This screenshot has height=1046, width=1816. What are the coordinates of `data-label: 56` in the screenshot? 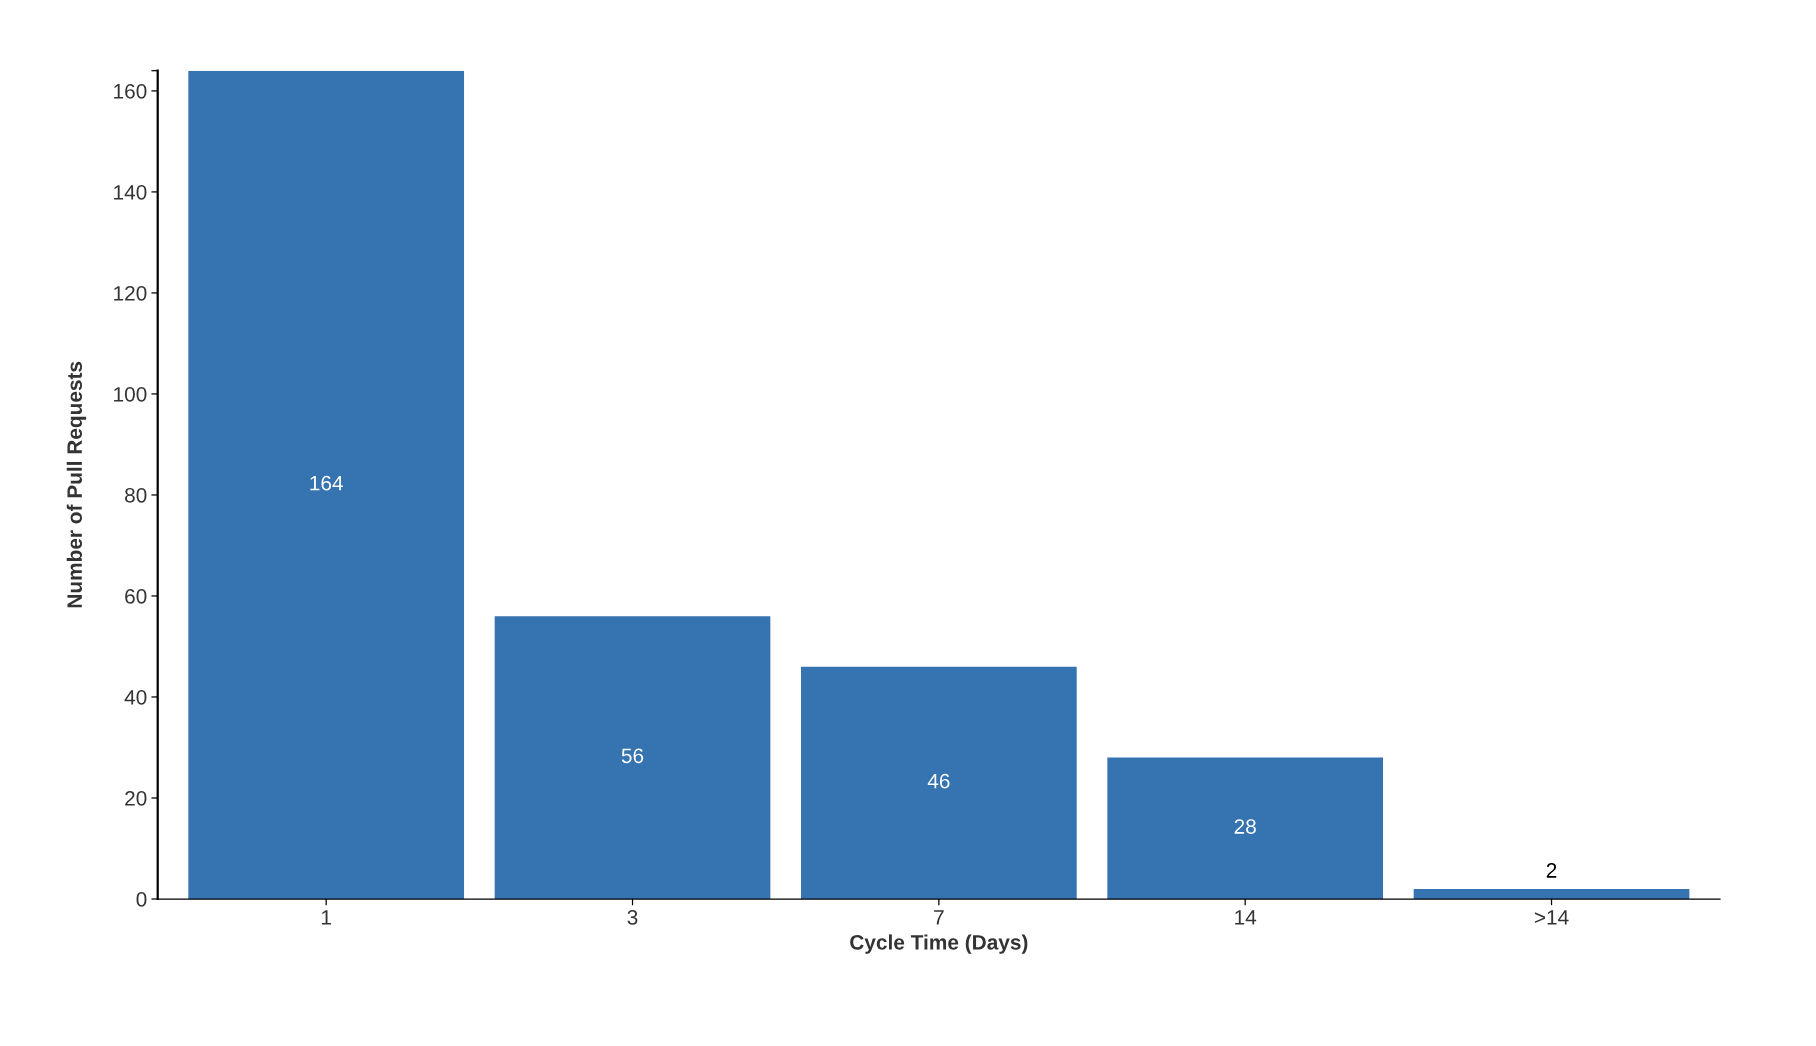 It's located at (632, 756).